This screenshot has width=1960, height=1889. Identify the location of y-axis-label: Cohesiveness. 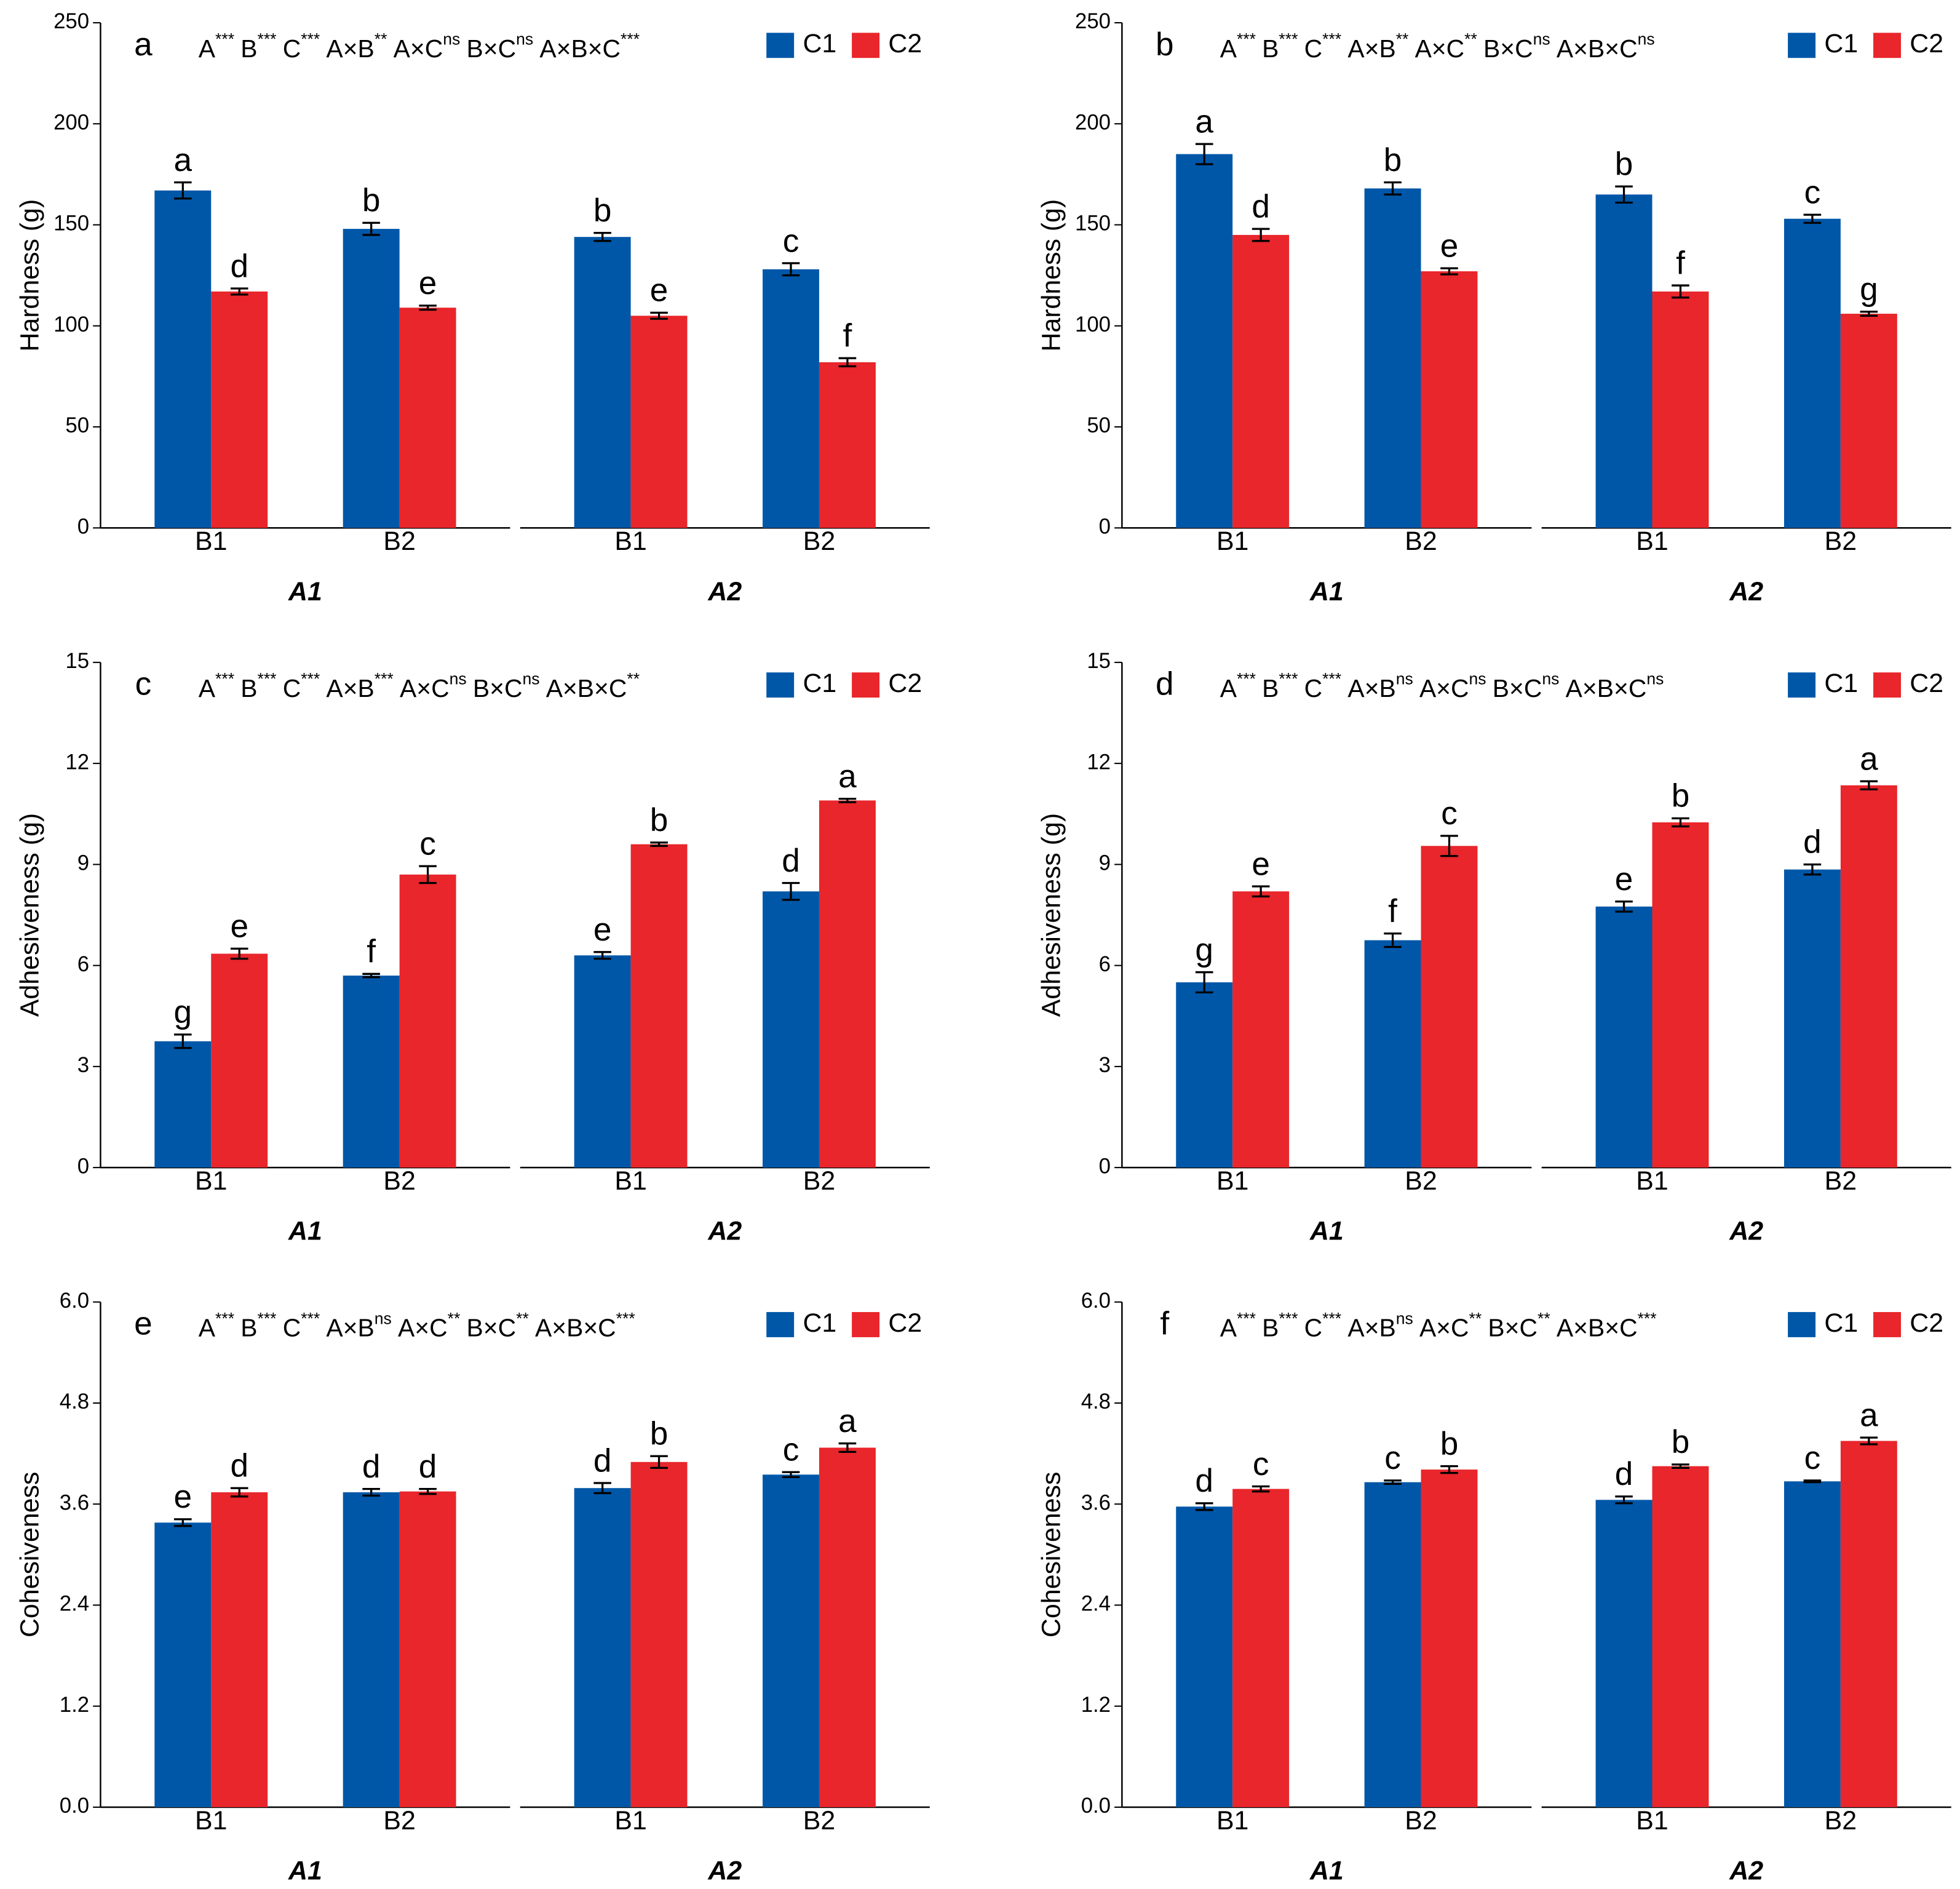
(1051, 1554).